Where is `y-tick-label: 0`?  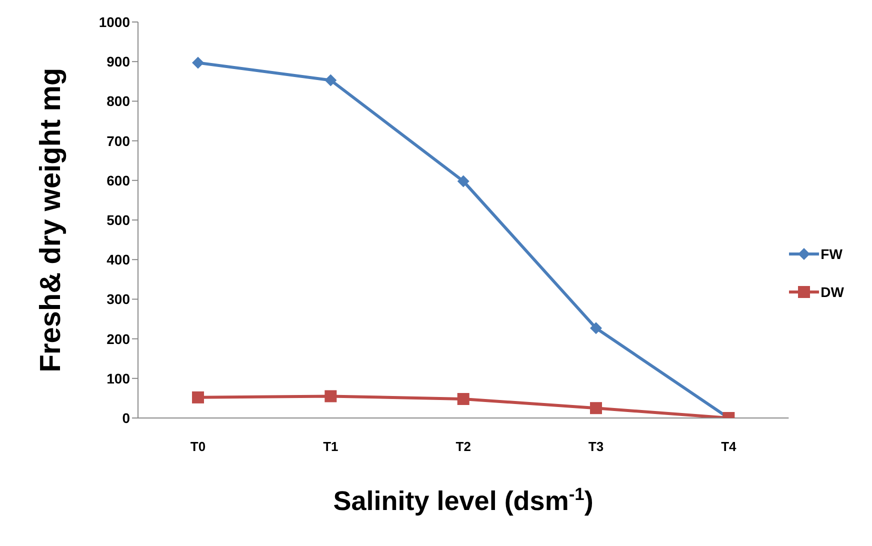
y-tick-label: 0 is located at coordinates (126, 418).